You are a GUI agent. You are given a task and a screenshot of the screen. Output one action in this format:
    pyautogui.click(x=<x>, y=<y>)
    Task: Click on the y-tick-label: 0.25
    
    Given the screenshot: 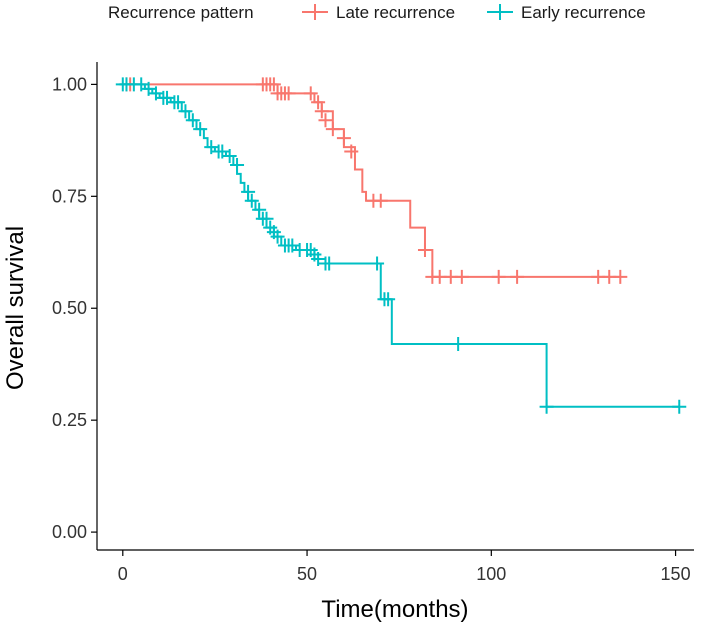 What is the action you would take?
    pyautogui.click(x=69, y=420)
    